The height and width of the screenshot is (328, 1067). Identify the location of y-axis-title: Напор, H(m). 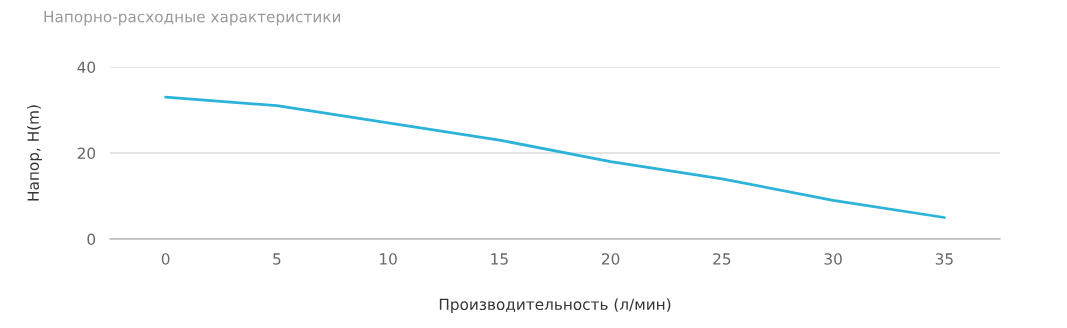
(34, 153).